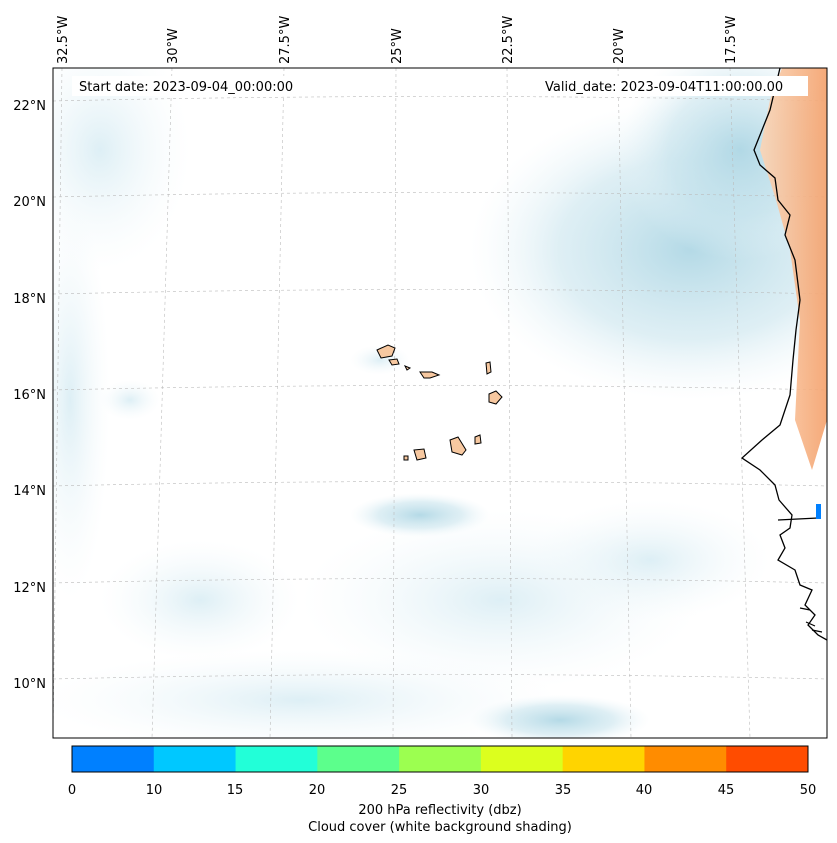  I want to click on lon-label: 25°W, so click(397, 46).